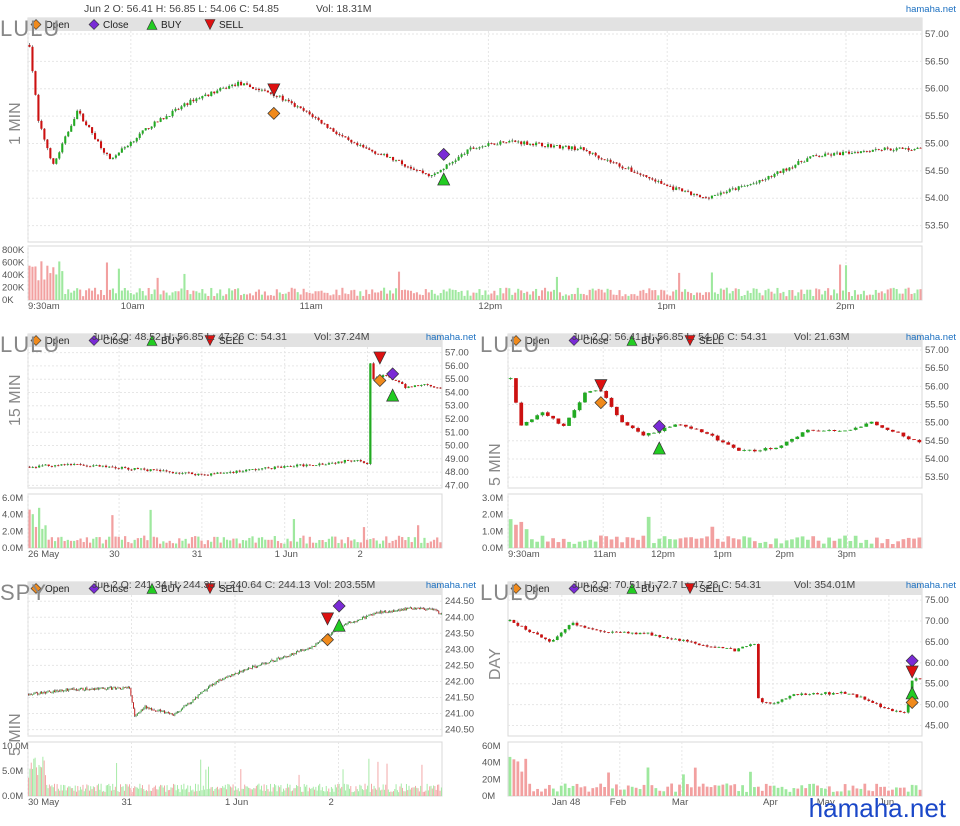 The image size is (960, 826). What do you see at coordinates (457, 472) in the screenshot?
I see `y-tick-label: 48.00` at bounding box center [457, 472].